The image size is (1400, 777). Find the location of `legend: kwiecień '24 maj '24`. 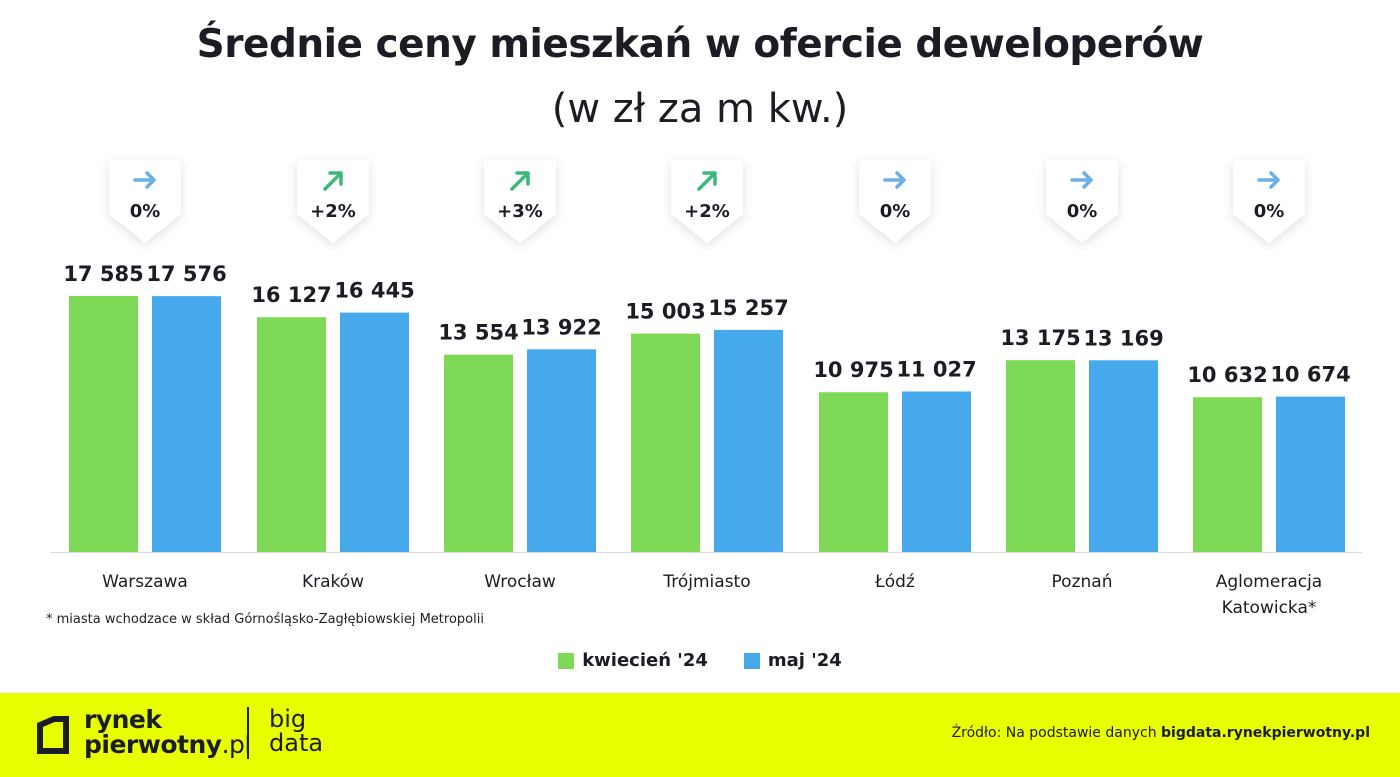

legend: kwiecień '24 maj '24 is located at coordinates (700, 660).